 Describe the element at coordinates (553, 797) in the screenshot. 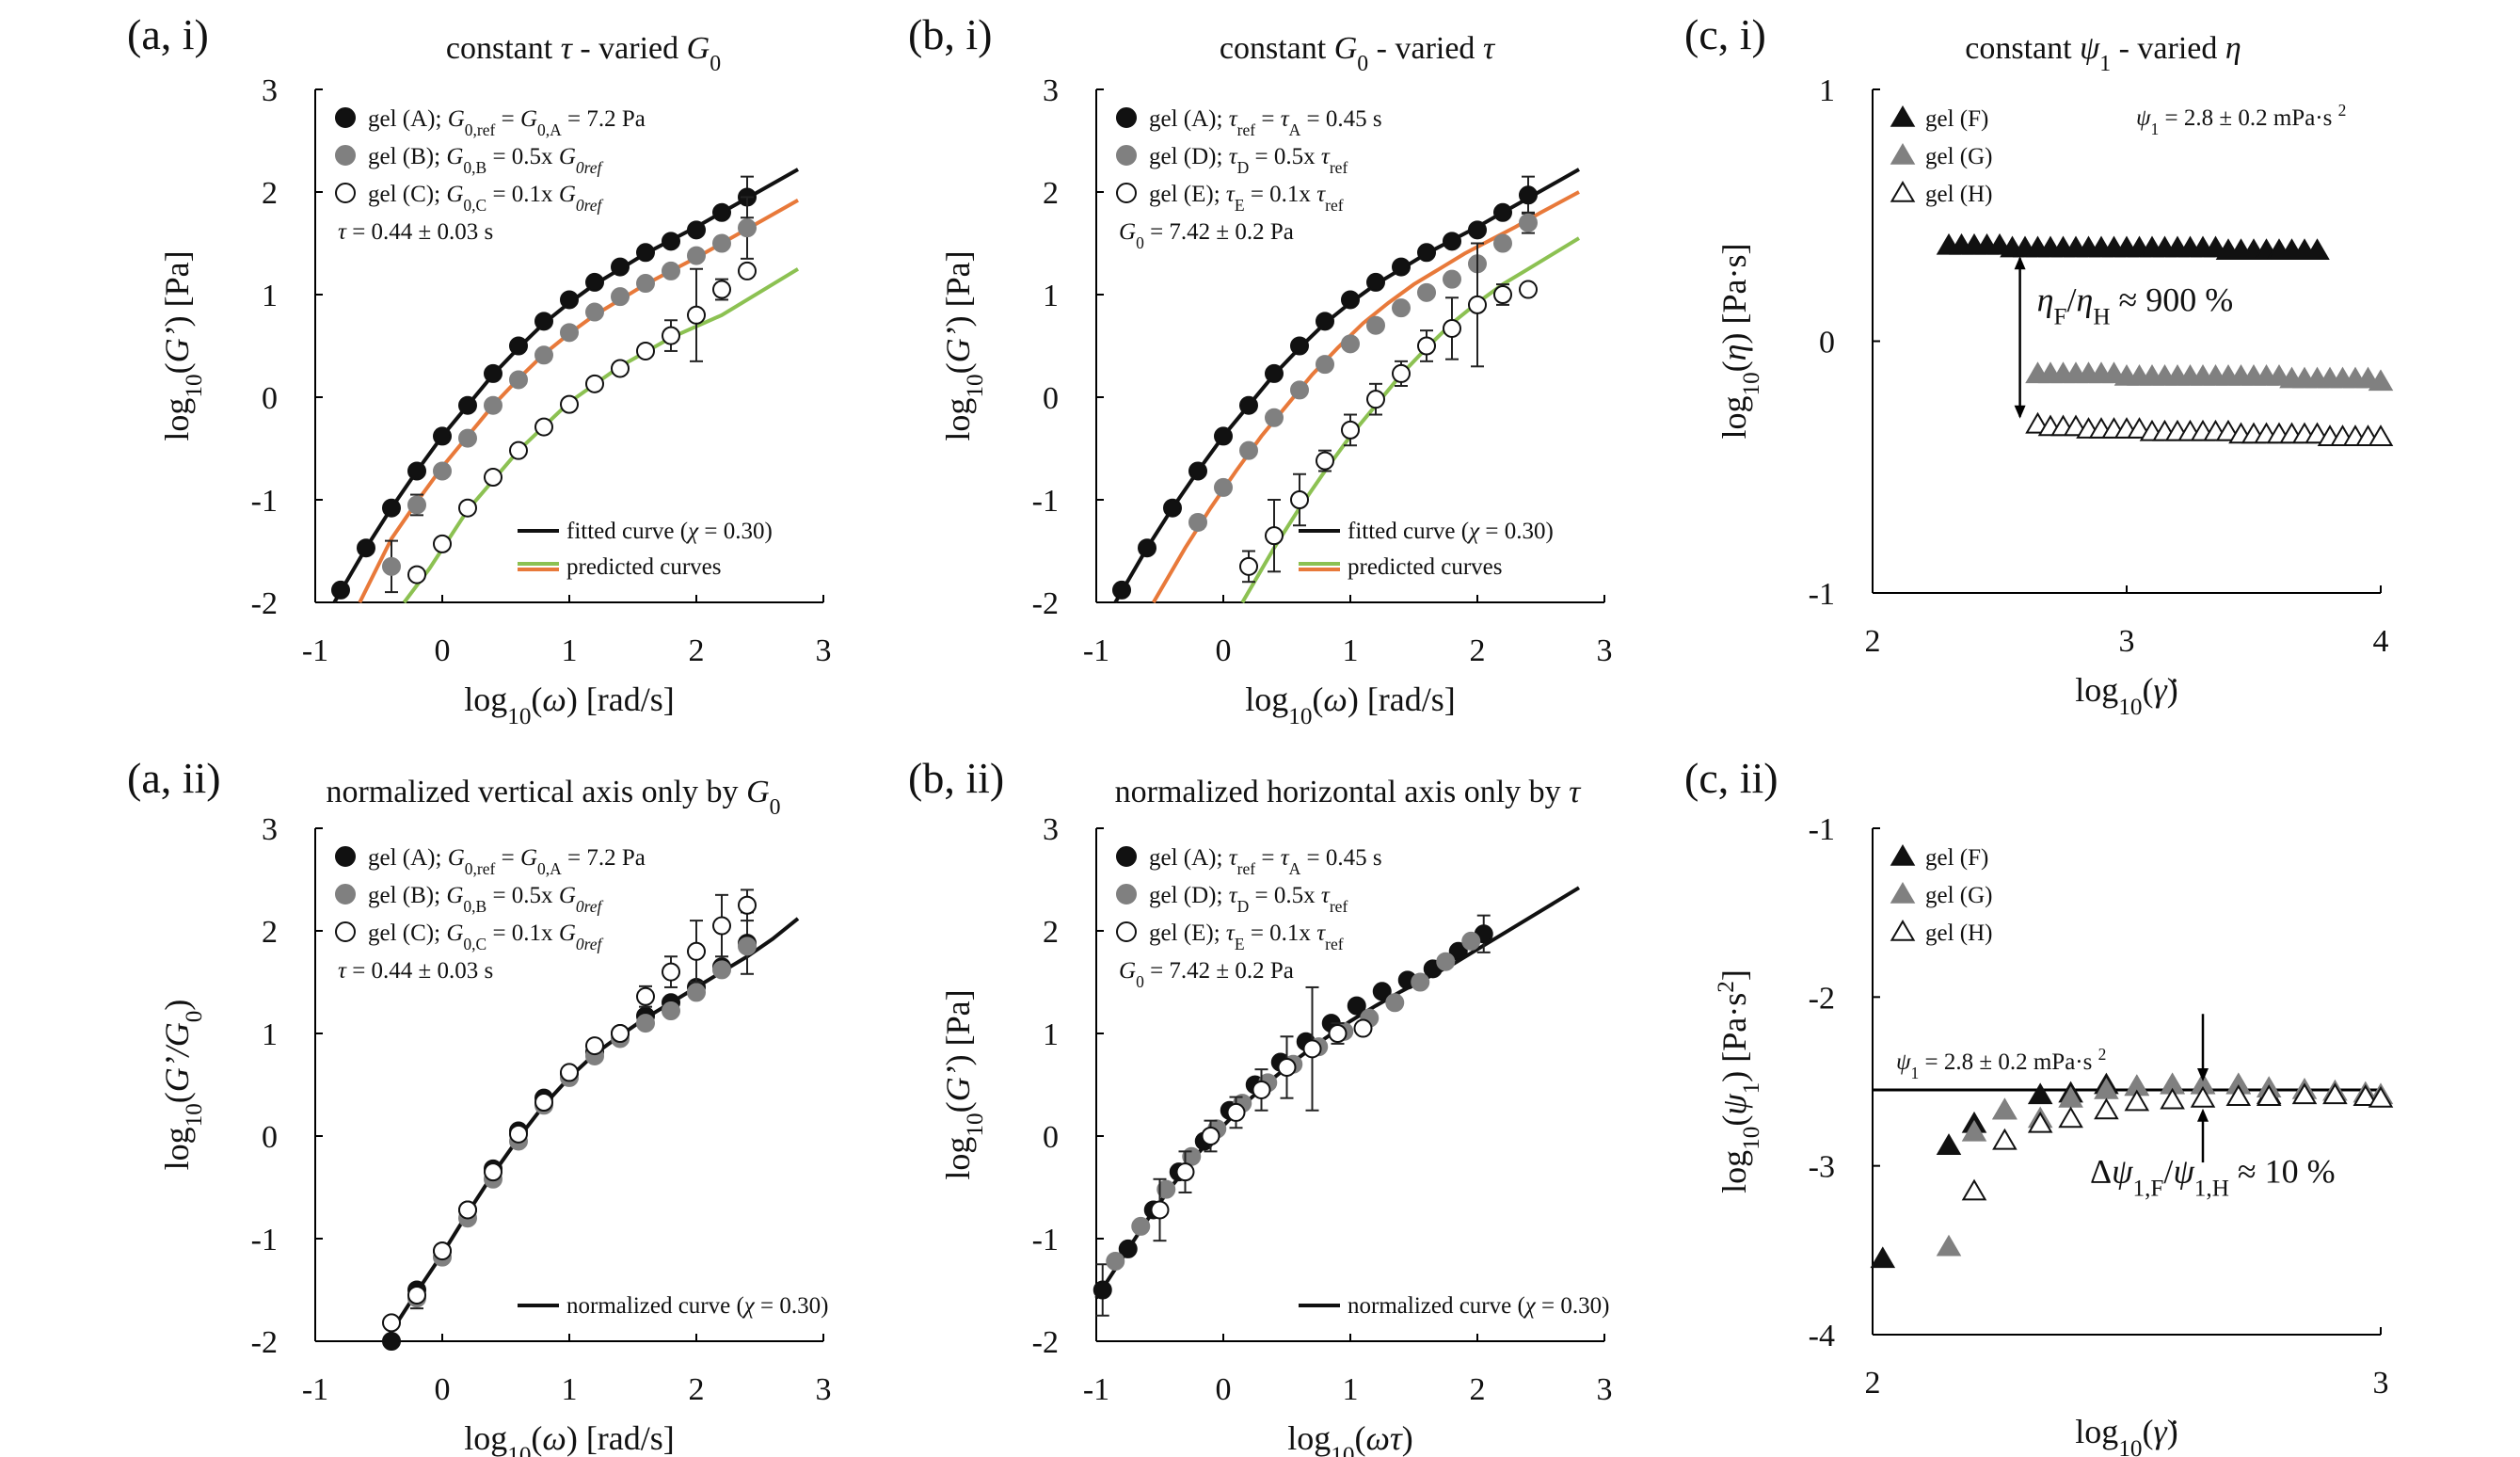

I see `panel-title: normalized vertical axis only by G0` at that location.